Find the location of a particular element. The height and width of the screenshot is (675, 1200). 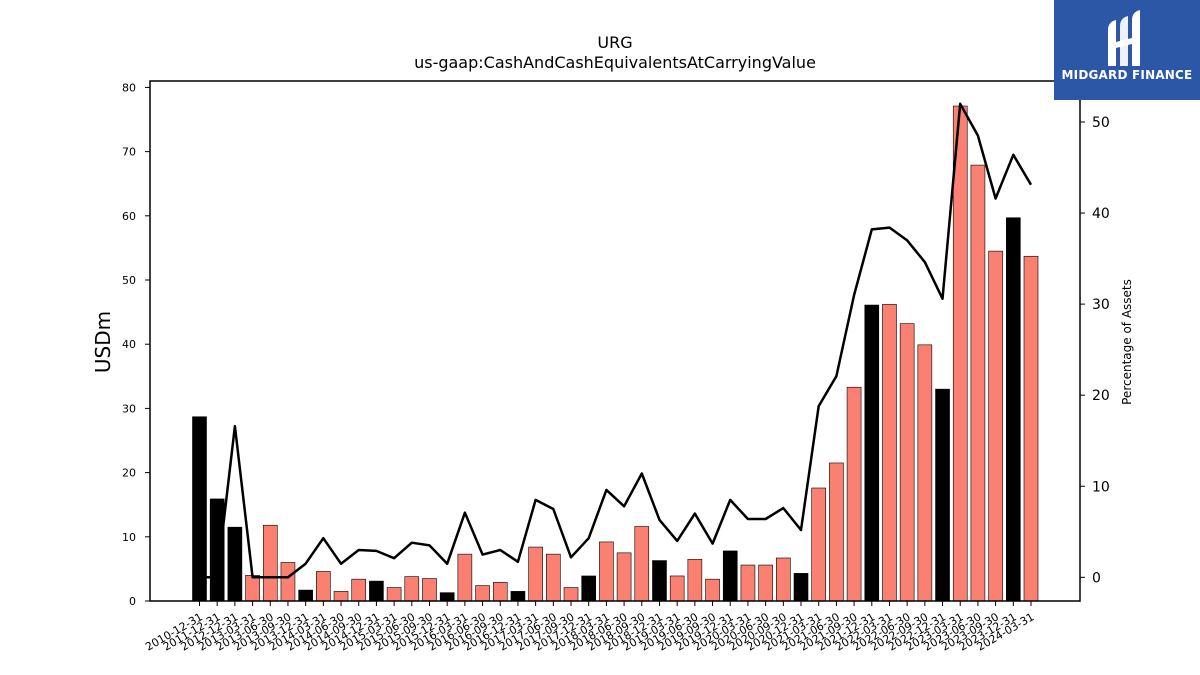

y2-tick-label: 0 is located at coordinates (1096, 578).